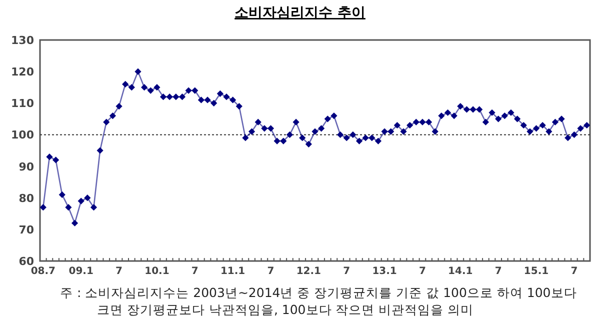  I want to click on y-tick-label: 130, so click(22, 40).